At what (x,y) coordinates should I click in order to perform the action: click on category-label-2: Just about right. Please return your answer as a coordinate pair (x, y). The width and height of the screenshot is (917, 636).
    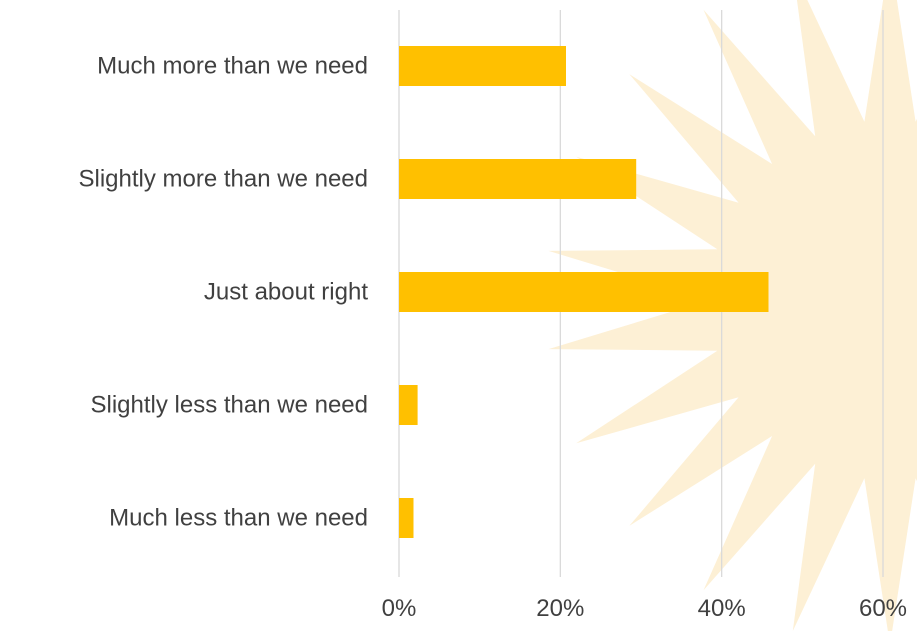
    Looking at the image, I should click on (286, 292).